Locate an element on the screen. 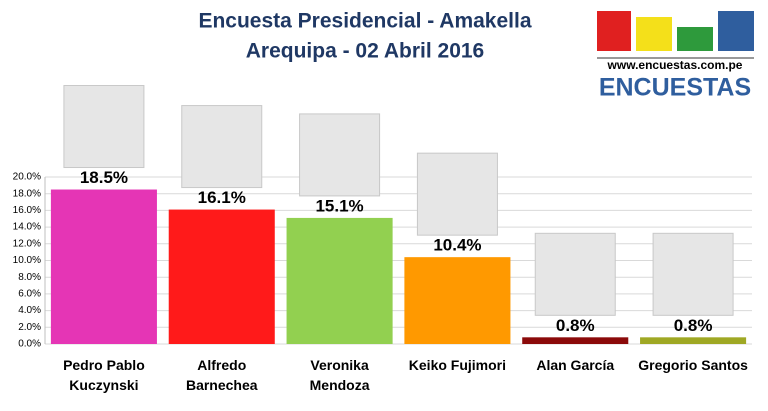 This screenshot has width=768, height=411. x-tick-label: Keiko Fujimori is located at coordinates (457, 365).